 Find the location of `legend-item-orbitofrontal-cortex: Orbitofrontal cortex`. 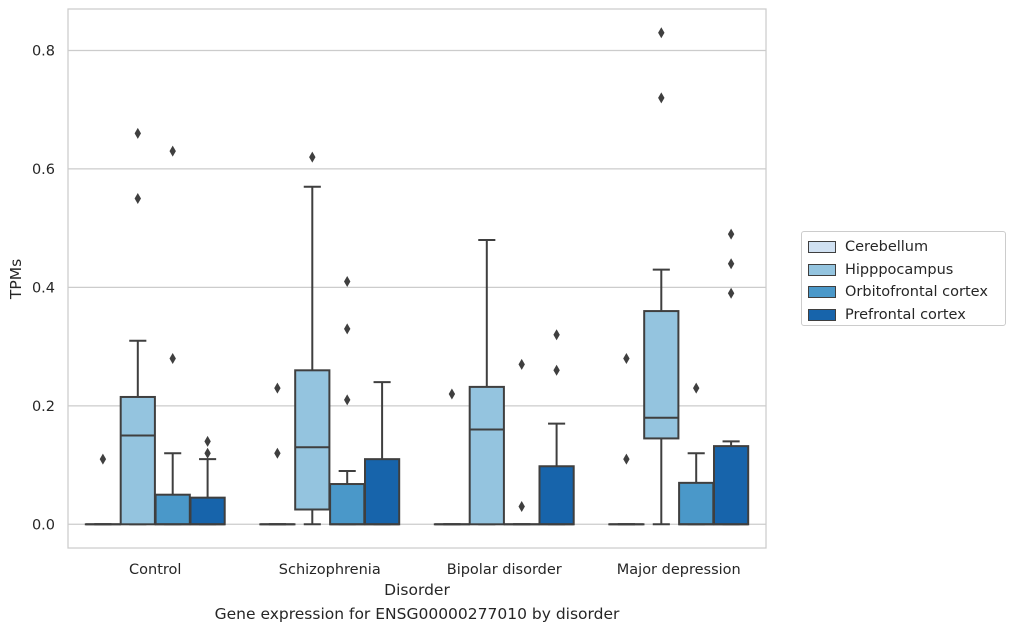

legend-item-orbitofrontal-cortex: Orbitofrontal cortex is located at coordinates (906, 292).